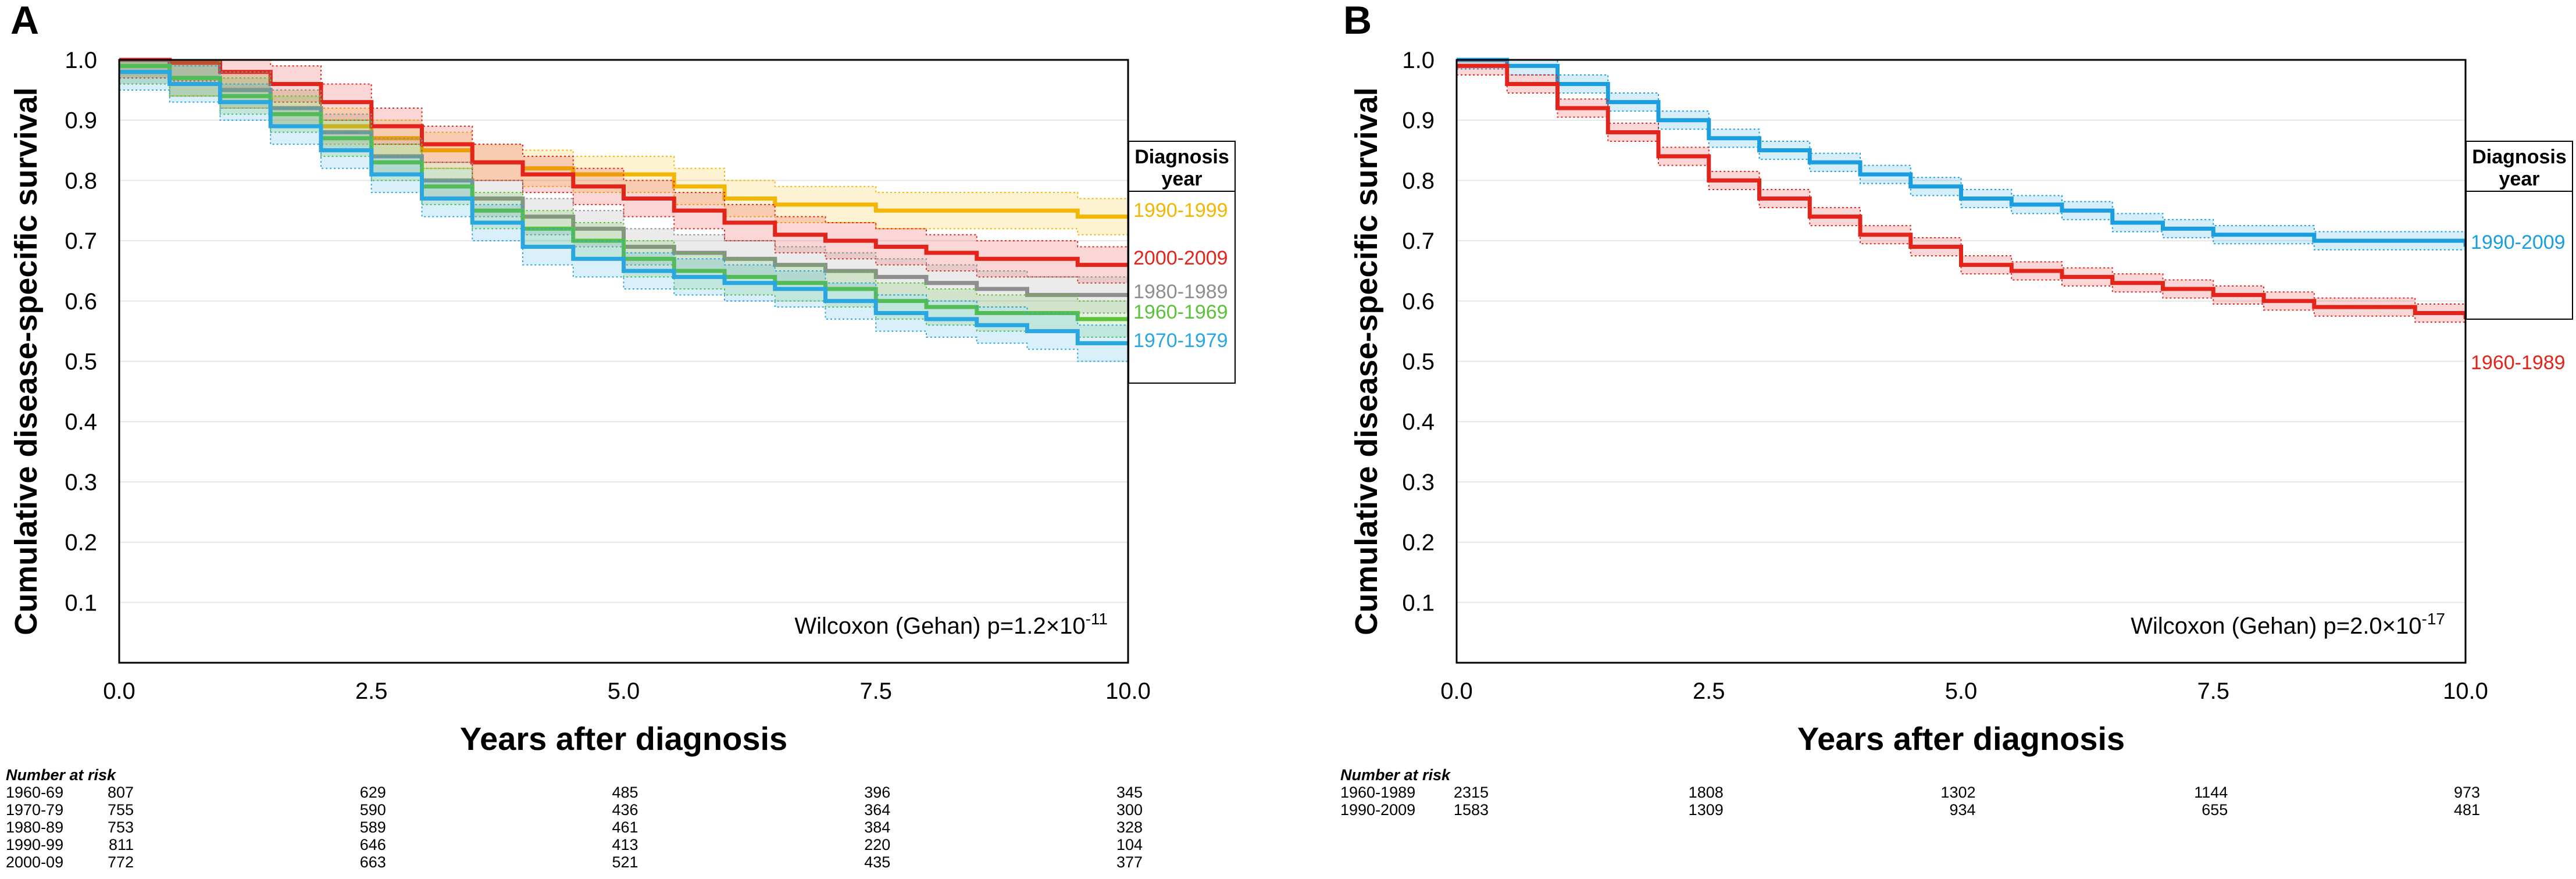 The image size is (2576, 879). I want to click on risk-row-label: 1970-79, so click(35, 810).